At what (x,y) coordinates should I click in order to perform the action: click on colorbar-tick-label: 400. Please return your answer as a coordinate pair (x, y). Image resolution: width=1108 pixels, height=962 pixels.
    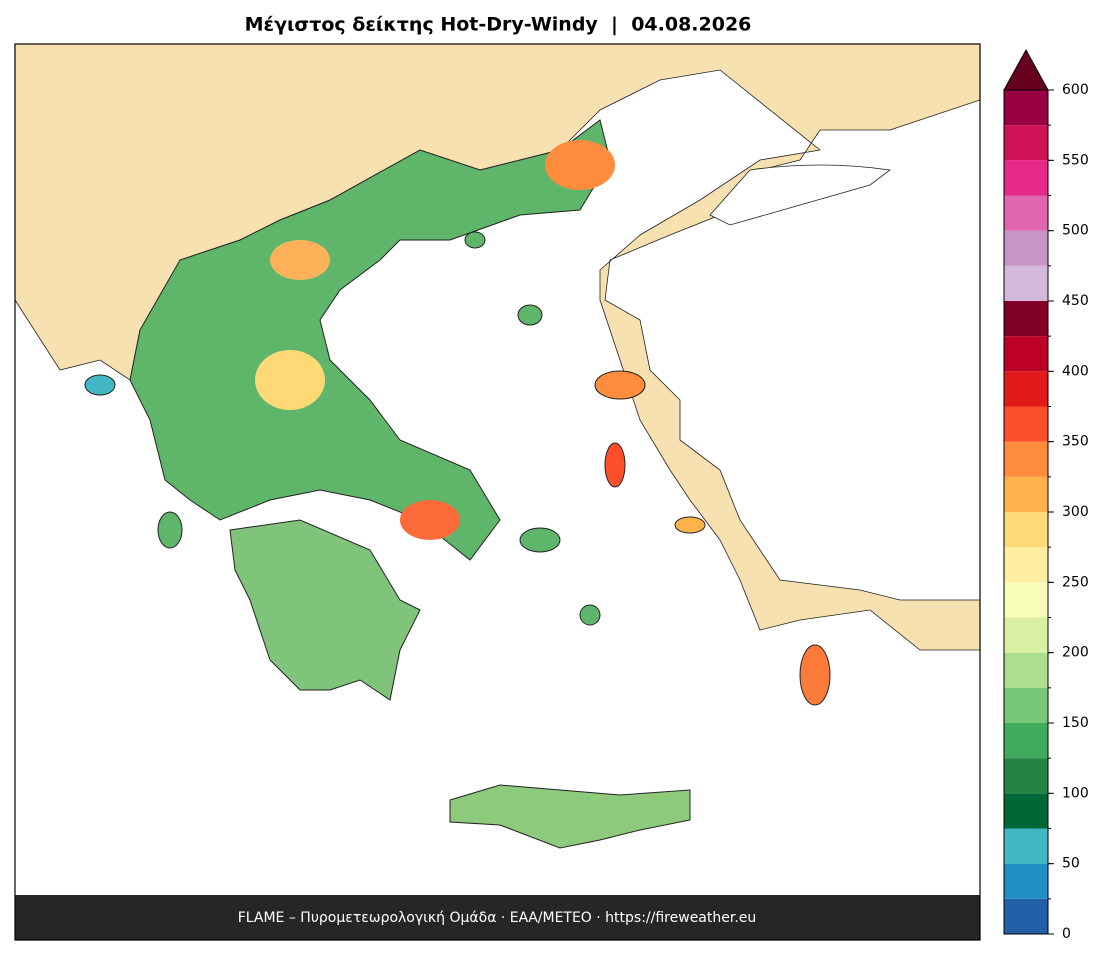
    Looking at the image, I should click on (1075, 371).